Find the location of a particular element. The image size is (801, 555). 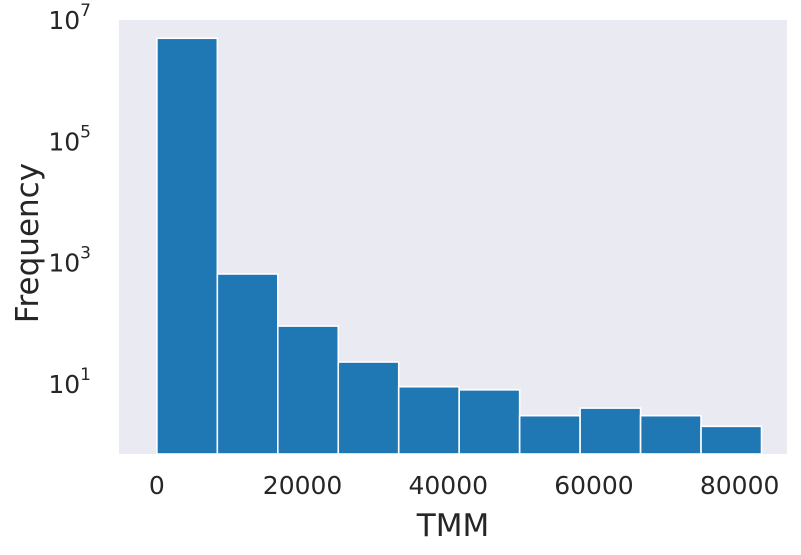

x-tick-label: 60000 is located at coordinates (594, 485).